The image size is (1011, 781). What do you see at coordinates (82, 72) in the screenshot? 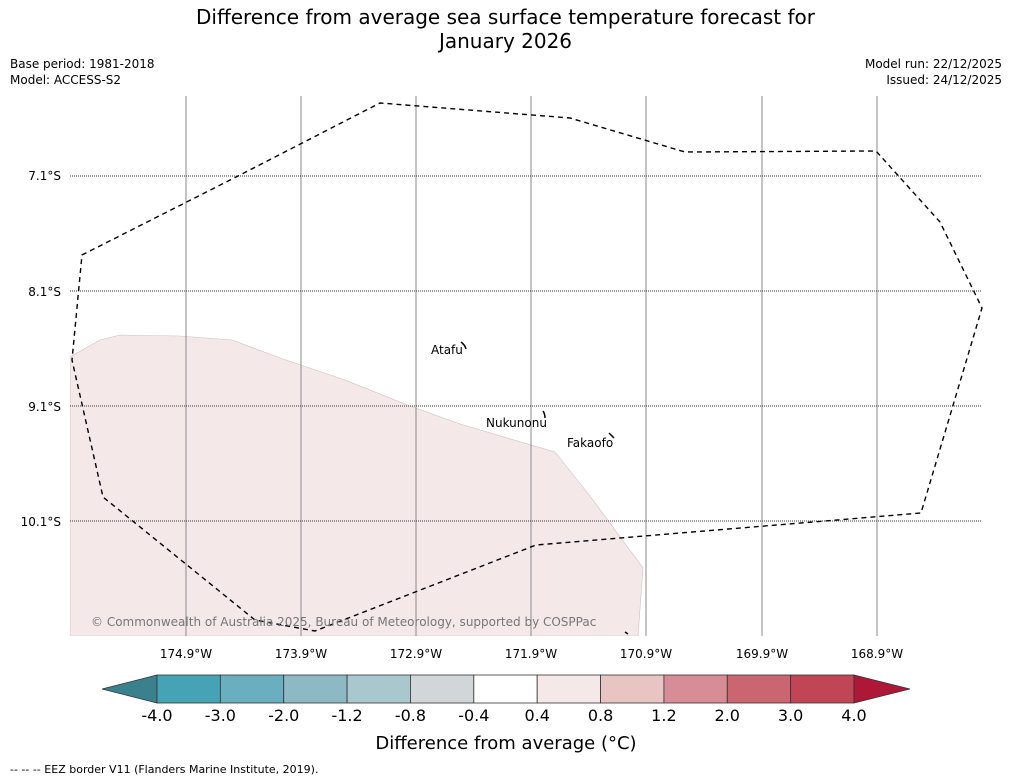
I see `meta-left: Base period: 1981-2018 Model: ACCESS-S2` at bounding box center [82, 72].